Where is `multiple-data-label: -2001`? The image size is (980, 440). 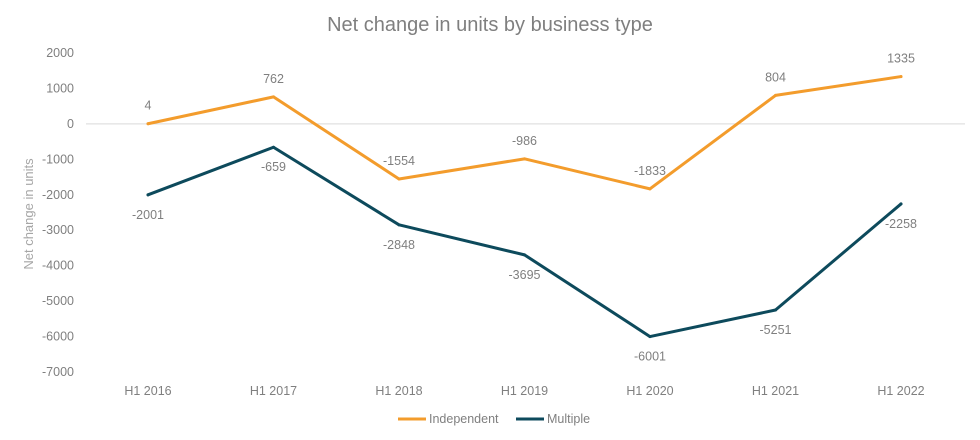
multiple-data-label: -2001 is located at coordinates (148, 215).